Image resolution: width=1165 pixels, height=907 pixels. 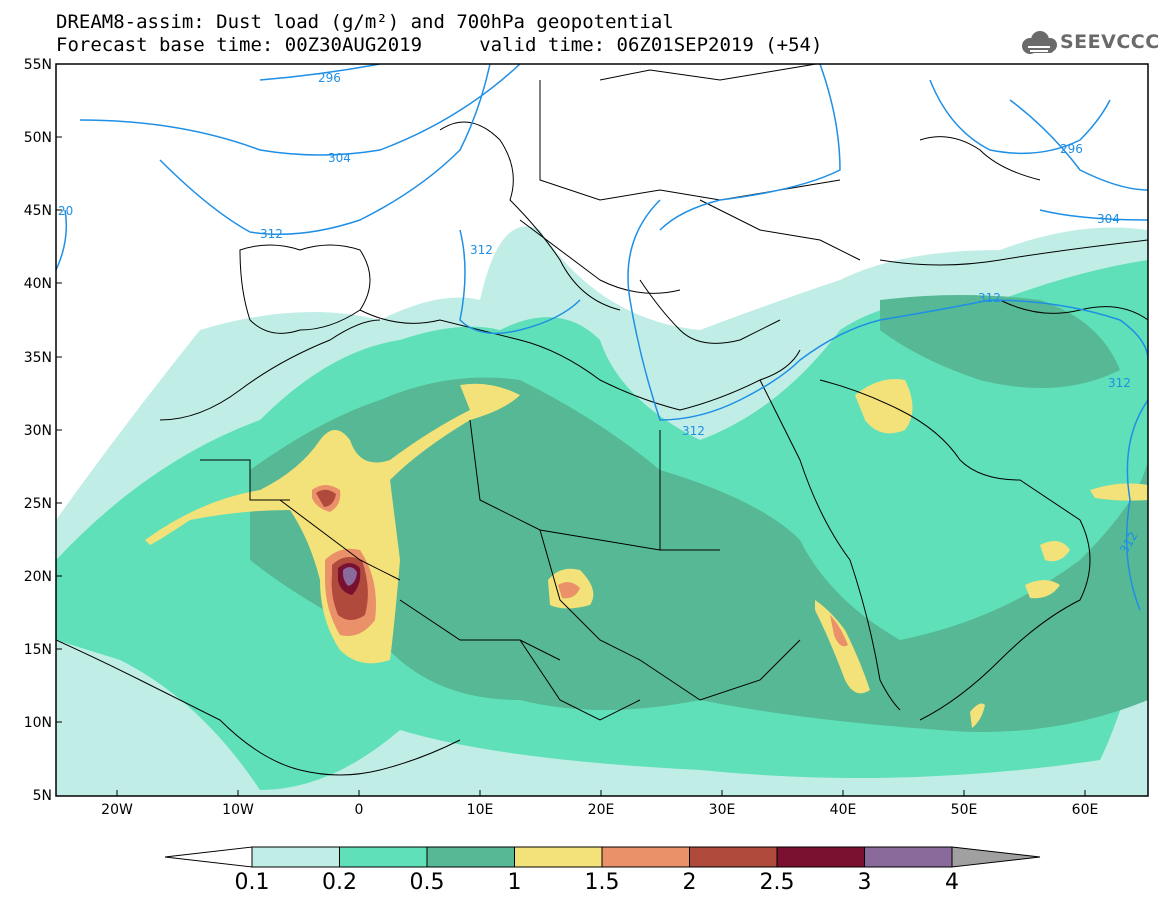 I want to click on colorbar-label: 1.5, so click(x=602, y=882).